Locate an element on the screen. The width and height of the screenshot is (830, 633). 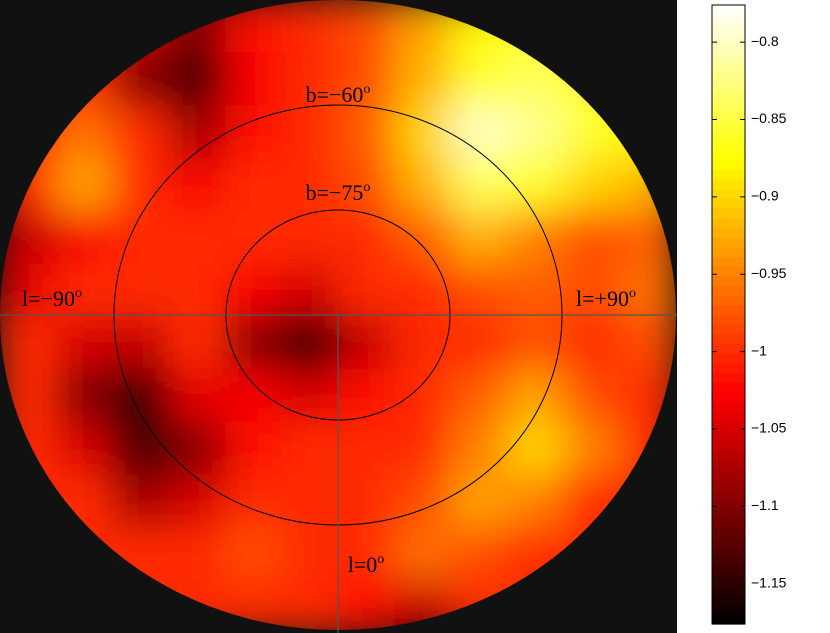
annotation: l=+90o is located at coordinates (606, 298).